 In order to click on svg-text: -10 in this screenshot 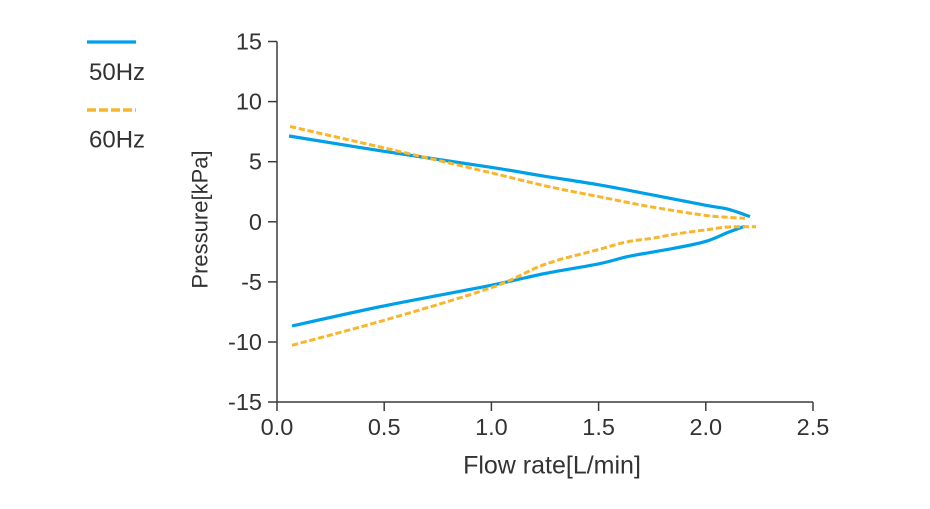, I will do `click(245, 342)`.